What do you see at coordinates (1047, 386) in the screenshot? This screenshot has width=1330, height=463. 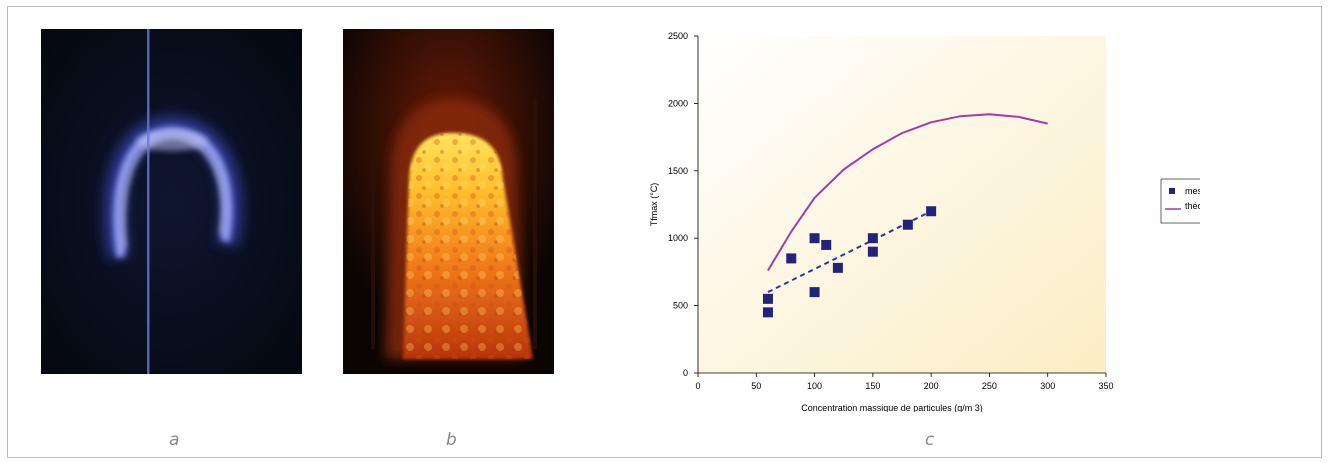 I see `x-tick-label: 300` at bounding box center [1047, 386].